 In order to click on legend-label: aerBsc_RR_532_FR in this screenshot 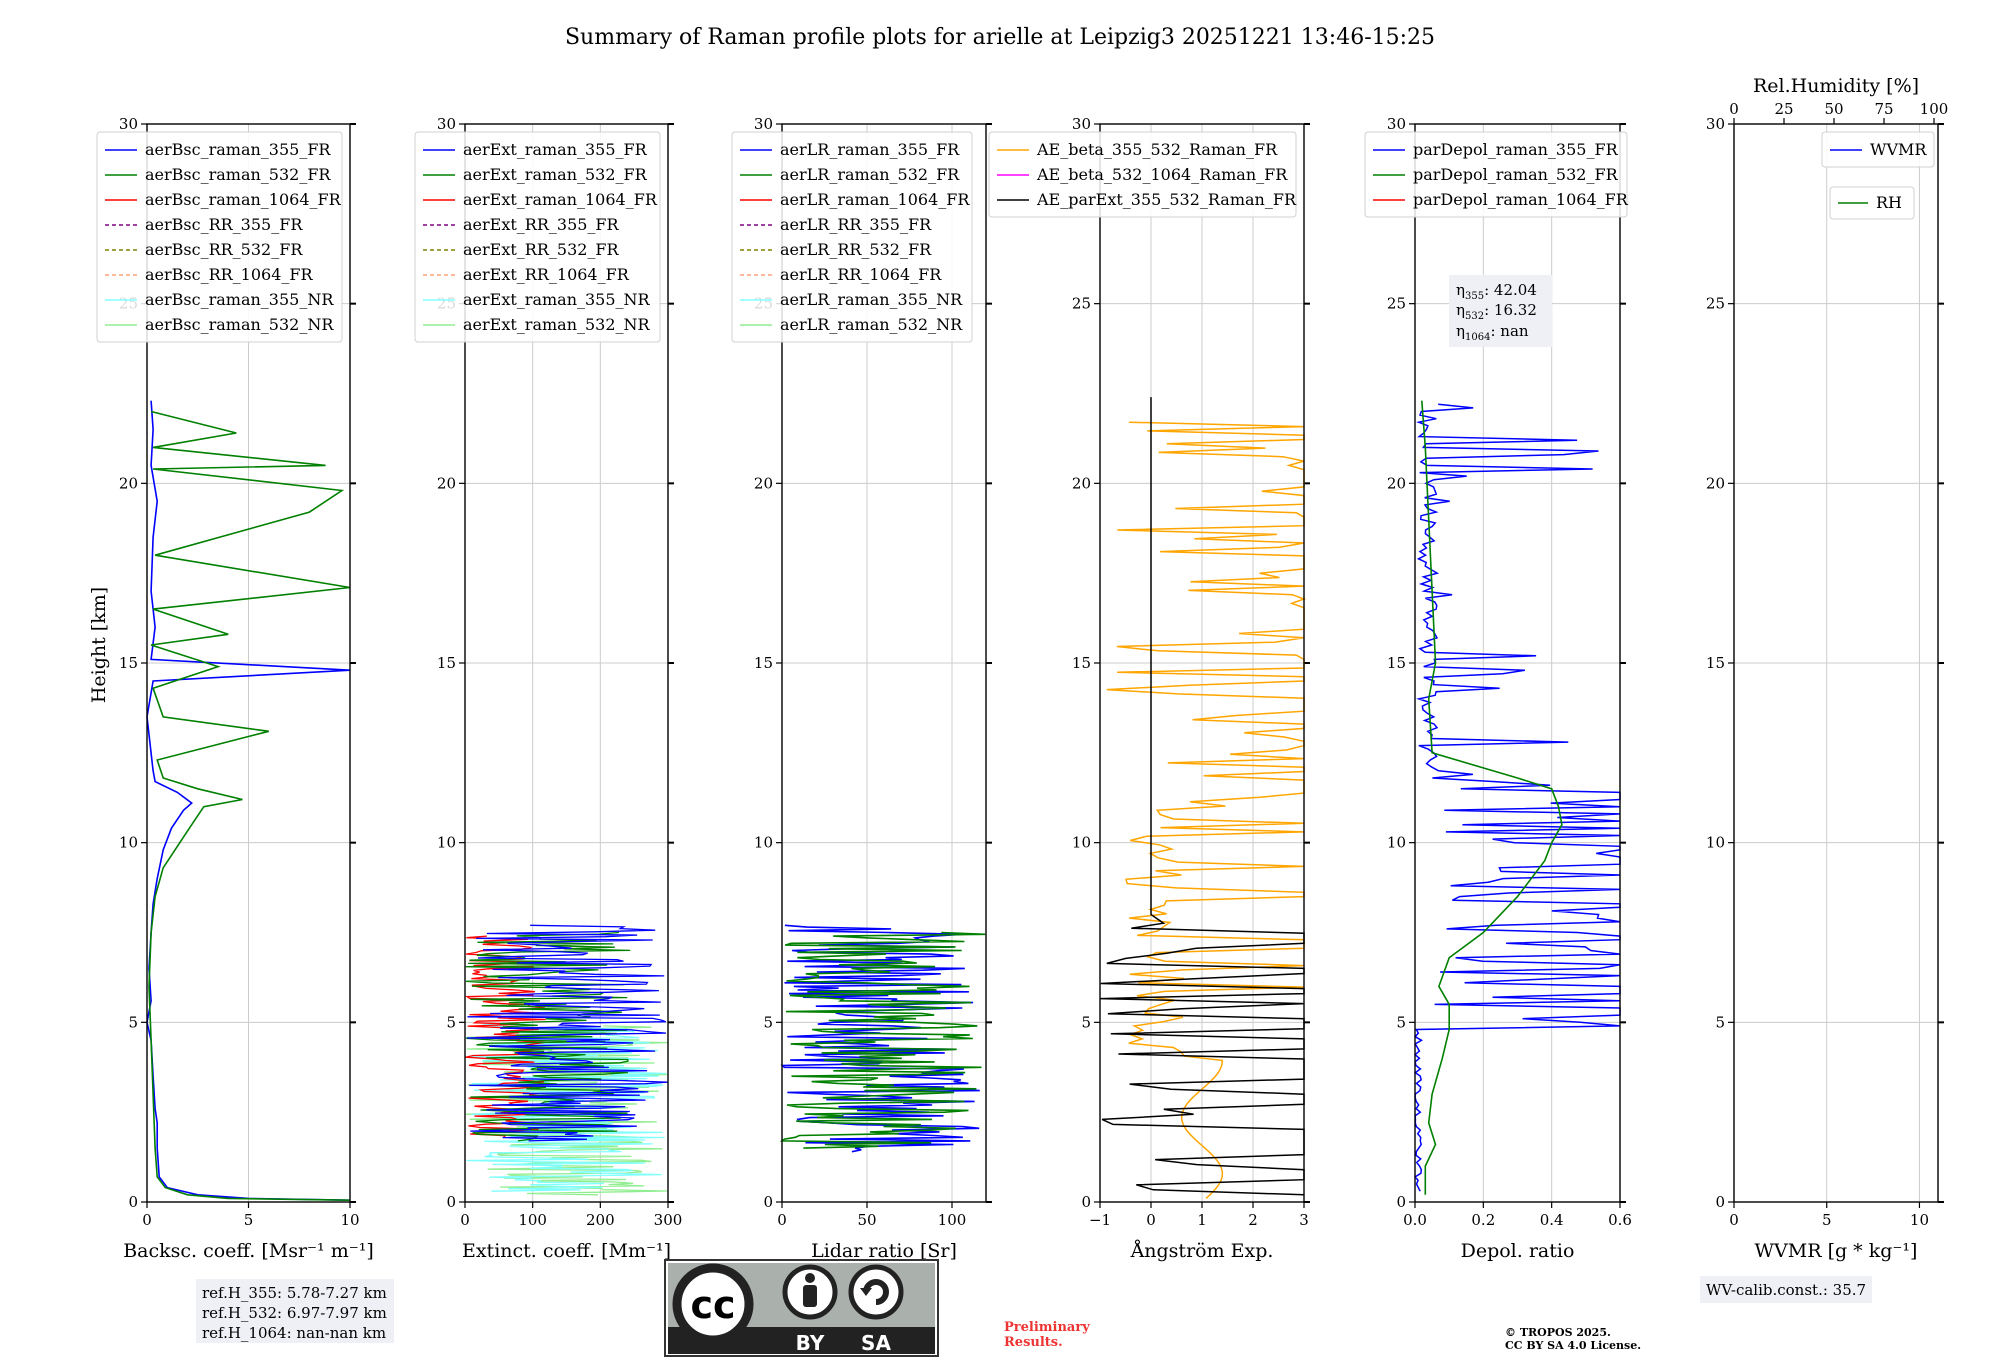, I will do `click(224, 249)`.